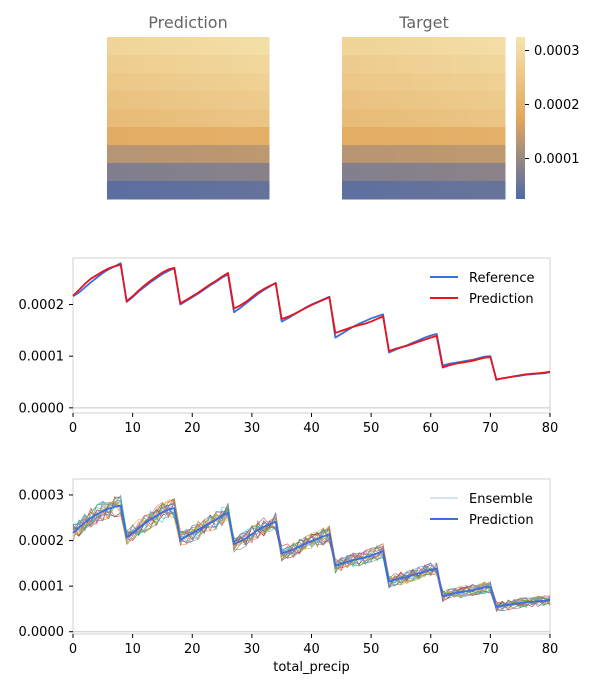 The width and height of the screenshot is (600, 700). I want to click on y-tick-label: 0.0001, so click(42, 587).